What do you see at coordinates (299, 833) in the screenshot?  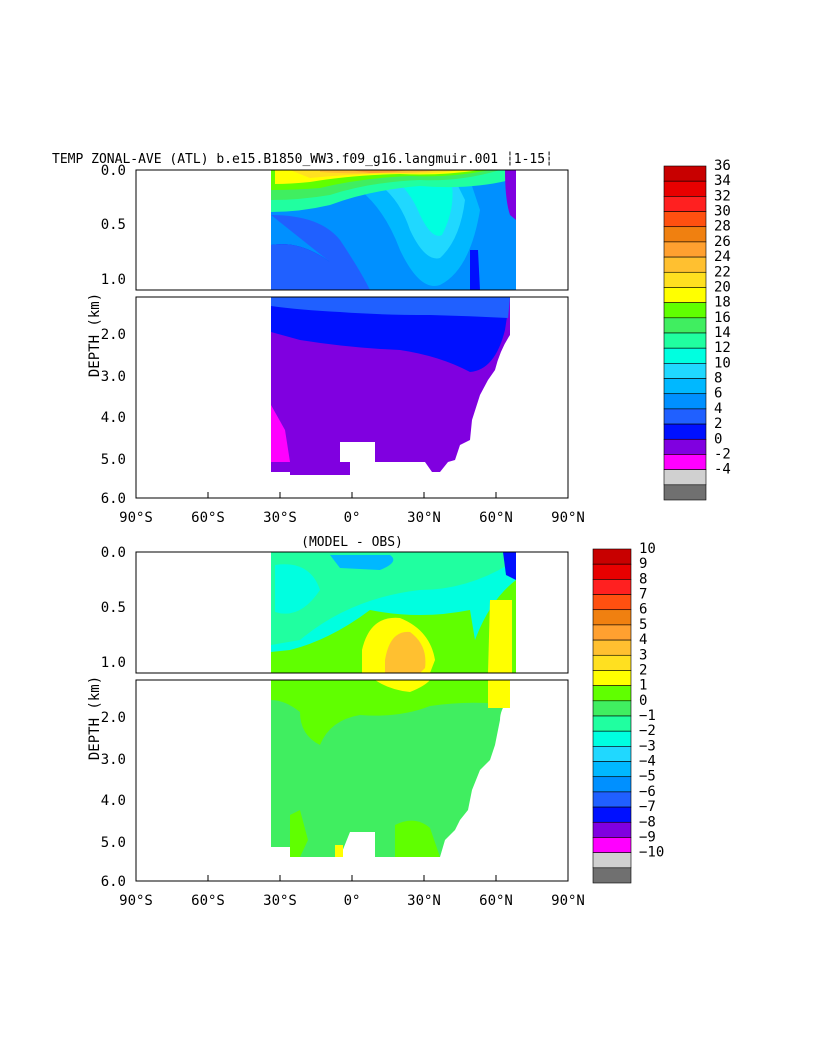 I see `diff-band-1-floor-west` at bounding box center [299, 833].